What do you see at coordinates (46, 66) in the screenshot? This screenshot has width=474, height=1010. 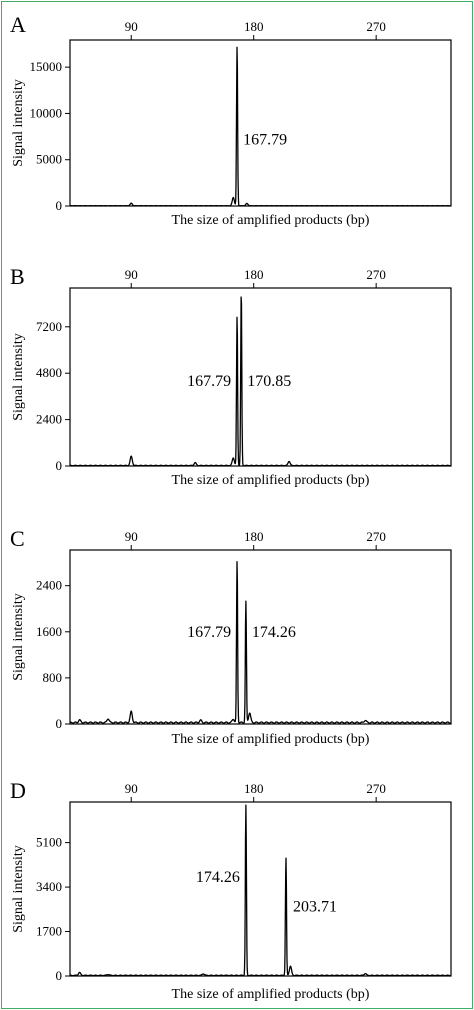 I see `y-tick-label: 15000` at bounding box center [46, 66].